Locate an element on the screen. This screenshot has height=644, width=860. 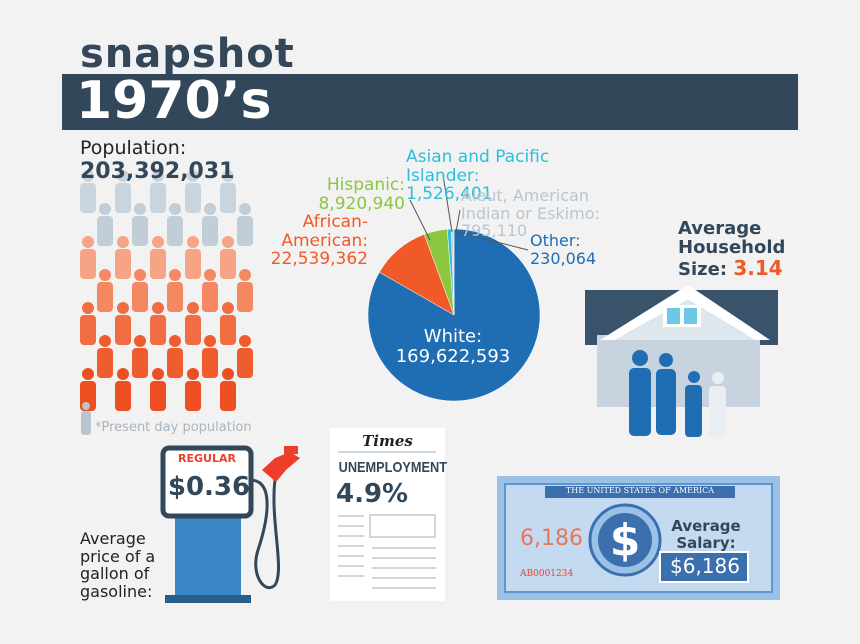
newspaper is located at coordinates (387, 514).